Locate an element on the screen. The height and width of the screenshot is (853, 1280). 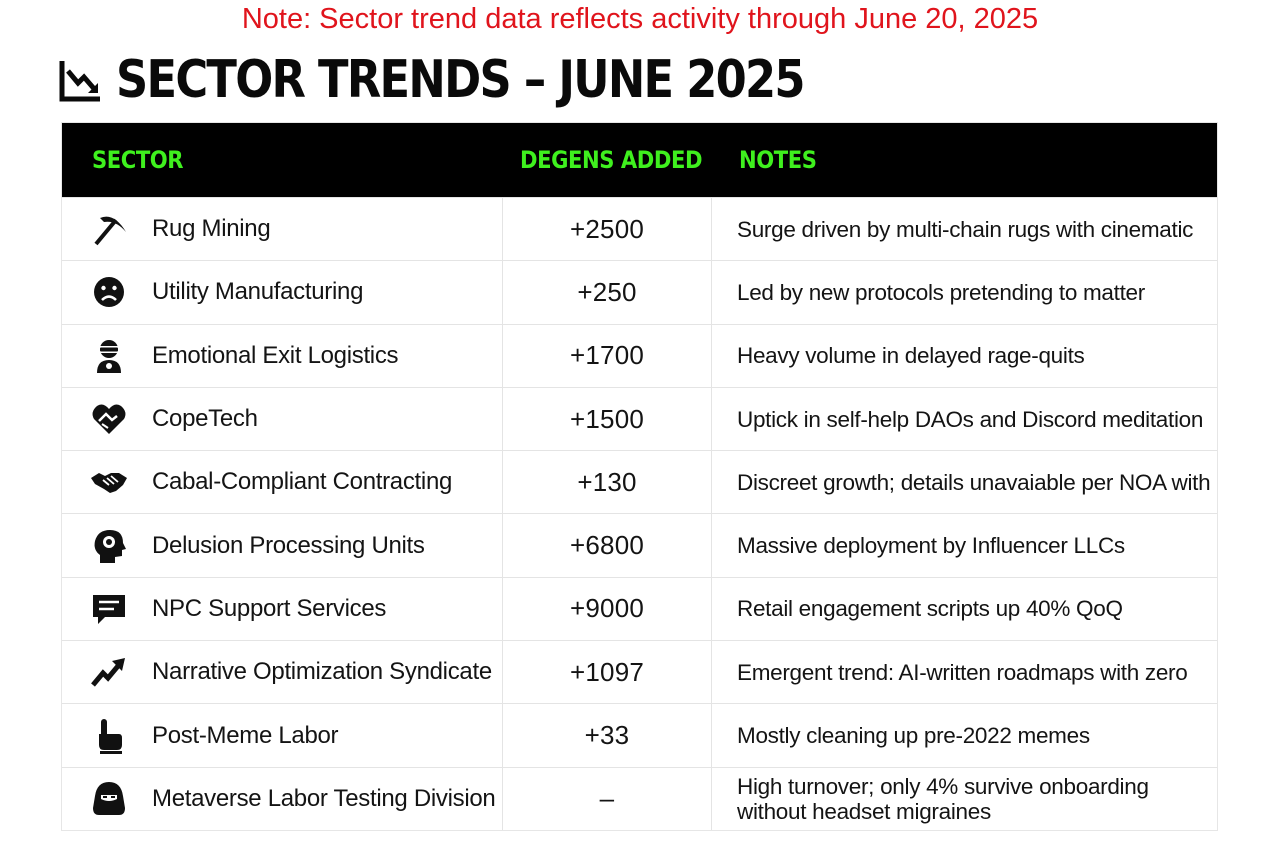
sector-label: CopeTech is located at coordinates (205, 419).